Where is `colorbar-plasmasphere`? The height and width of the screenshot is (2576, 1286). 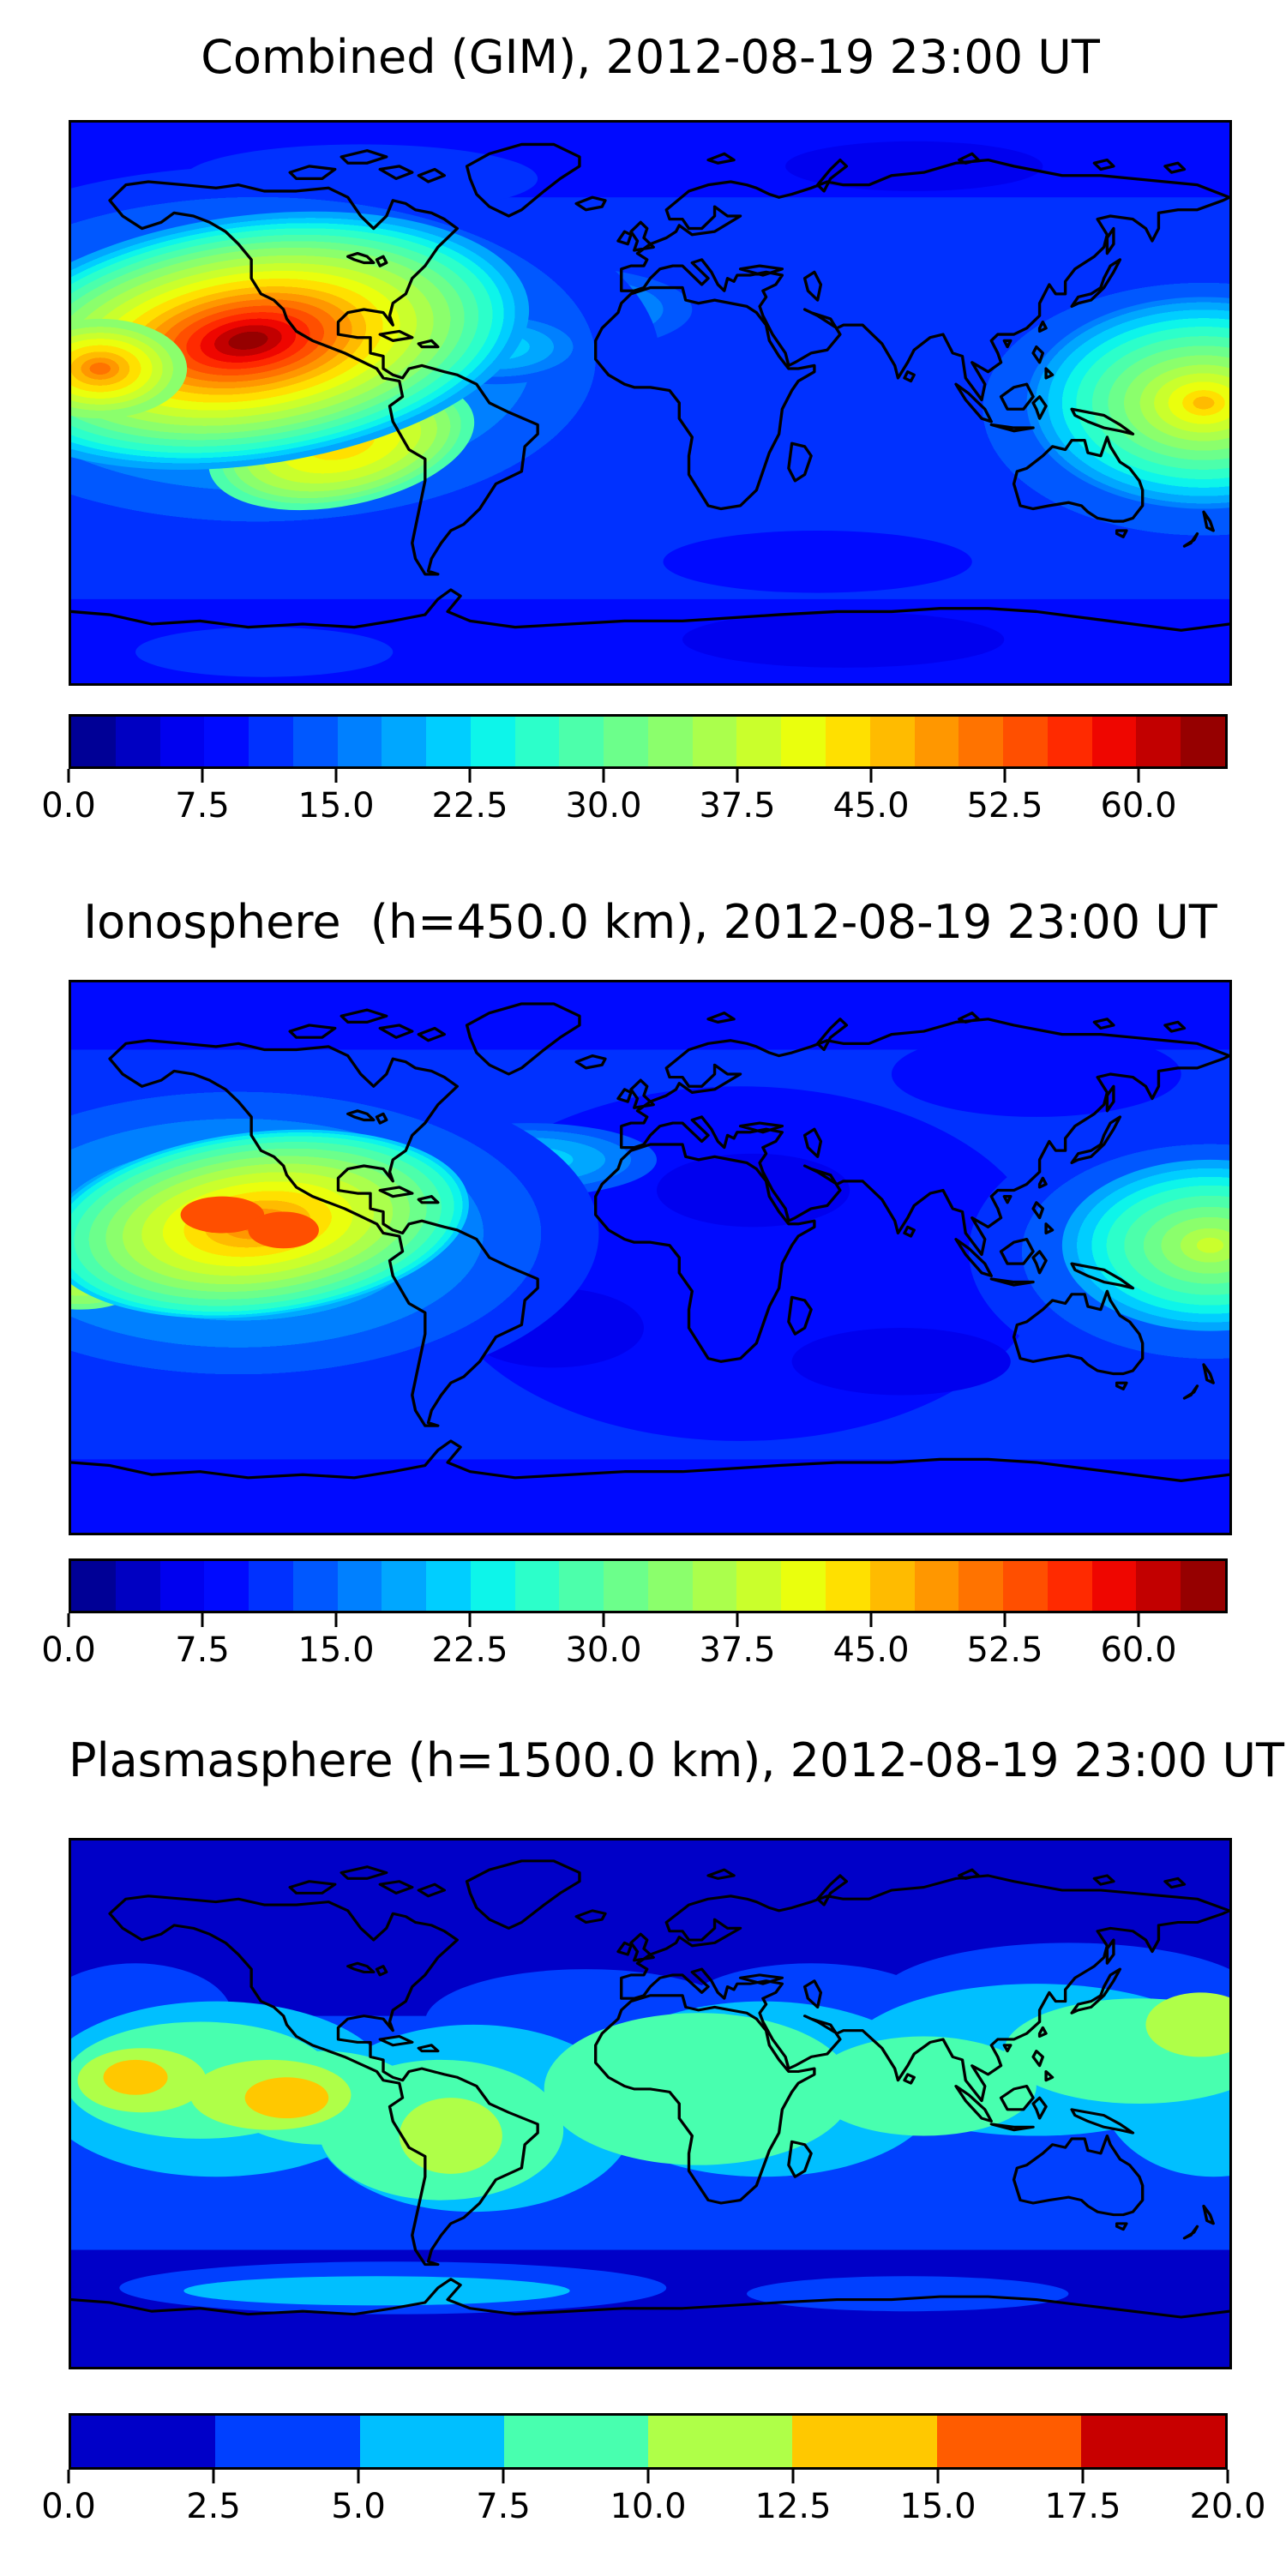
colorbar-plasmasphere is located at coordinates (648, 2441).